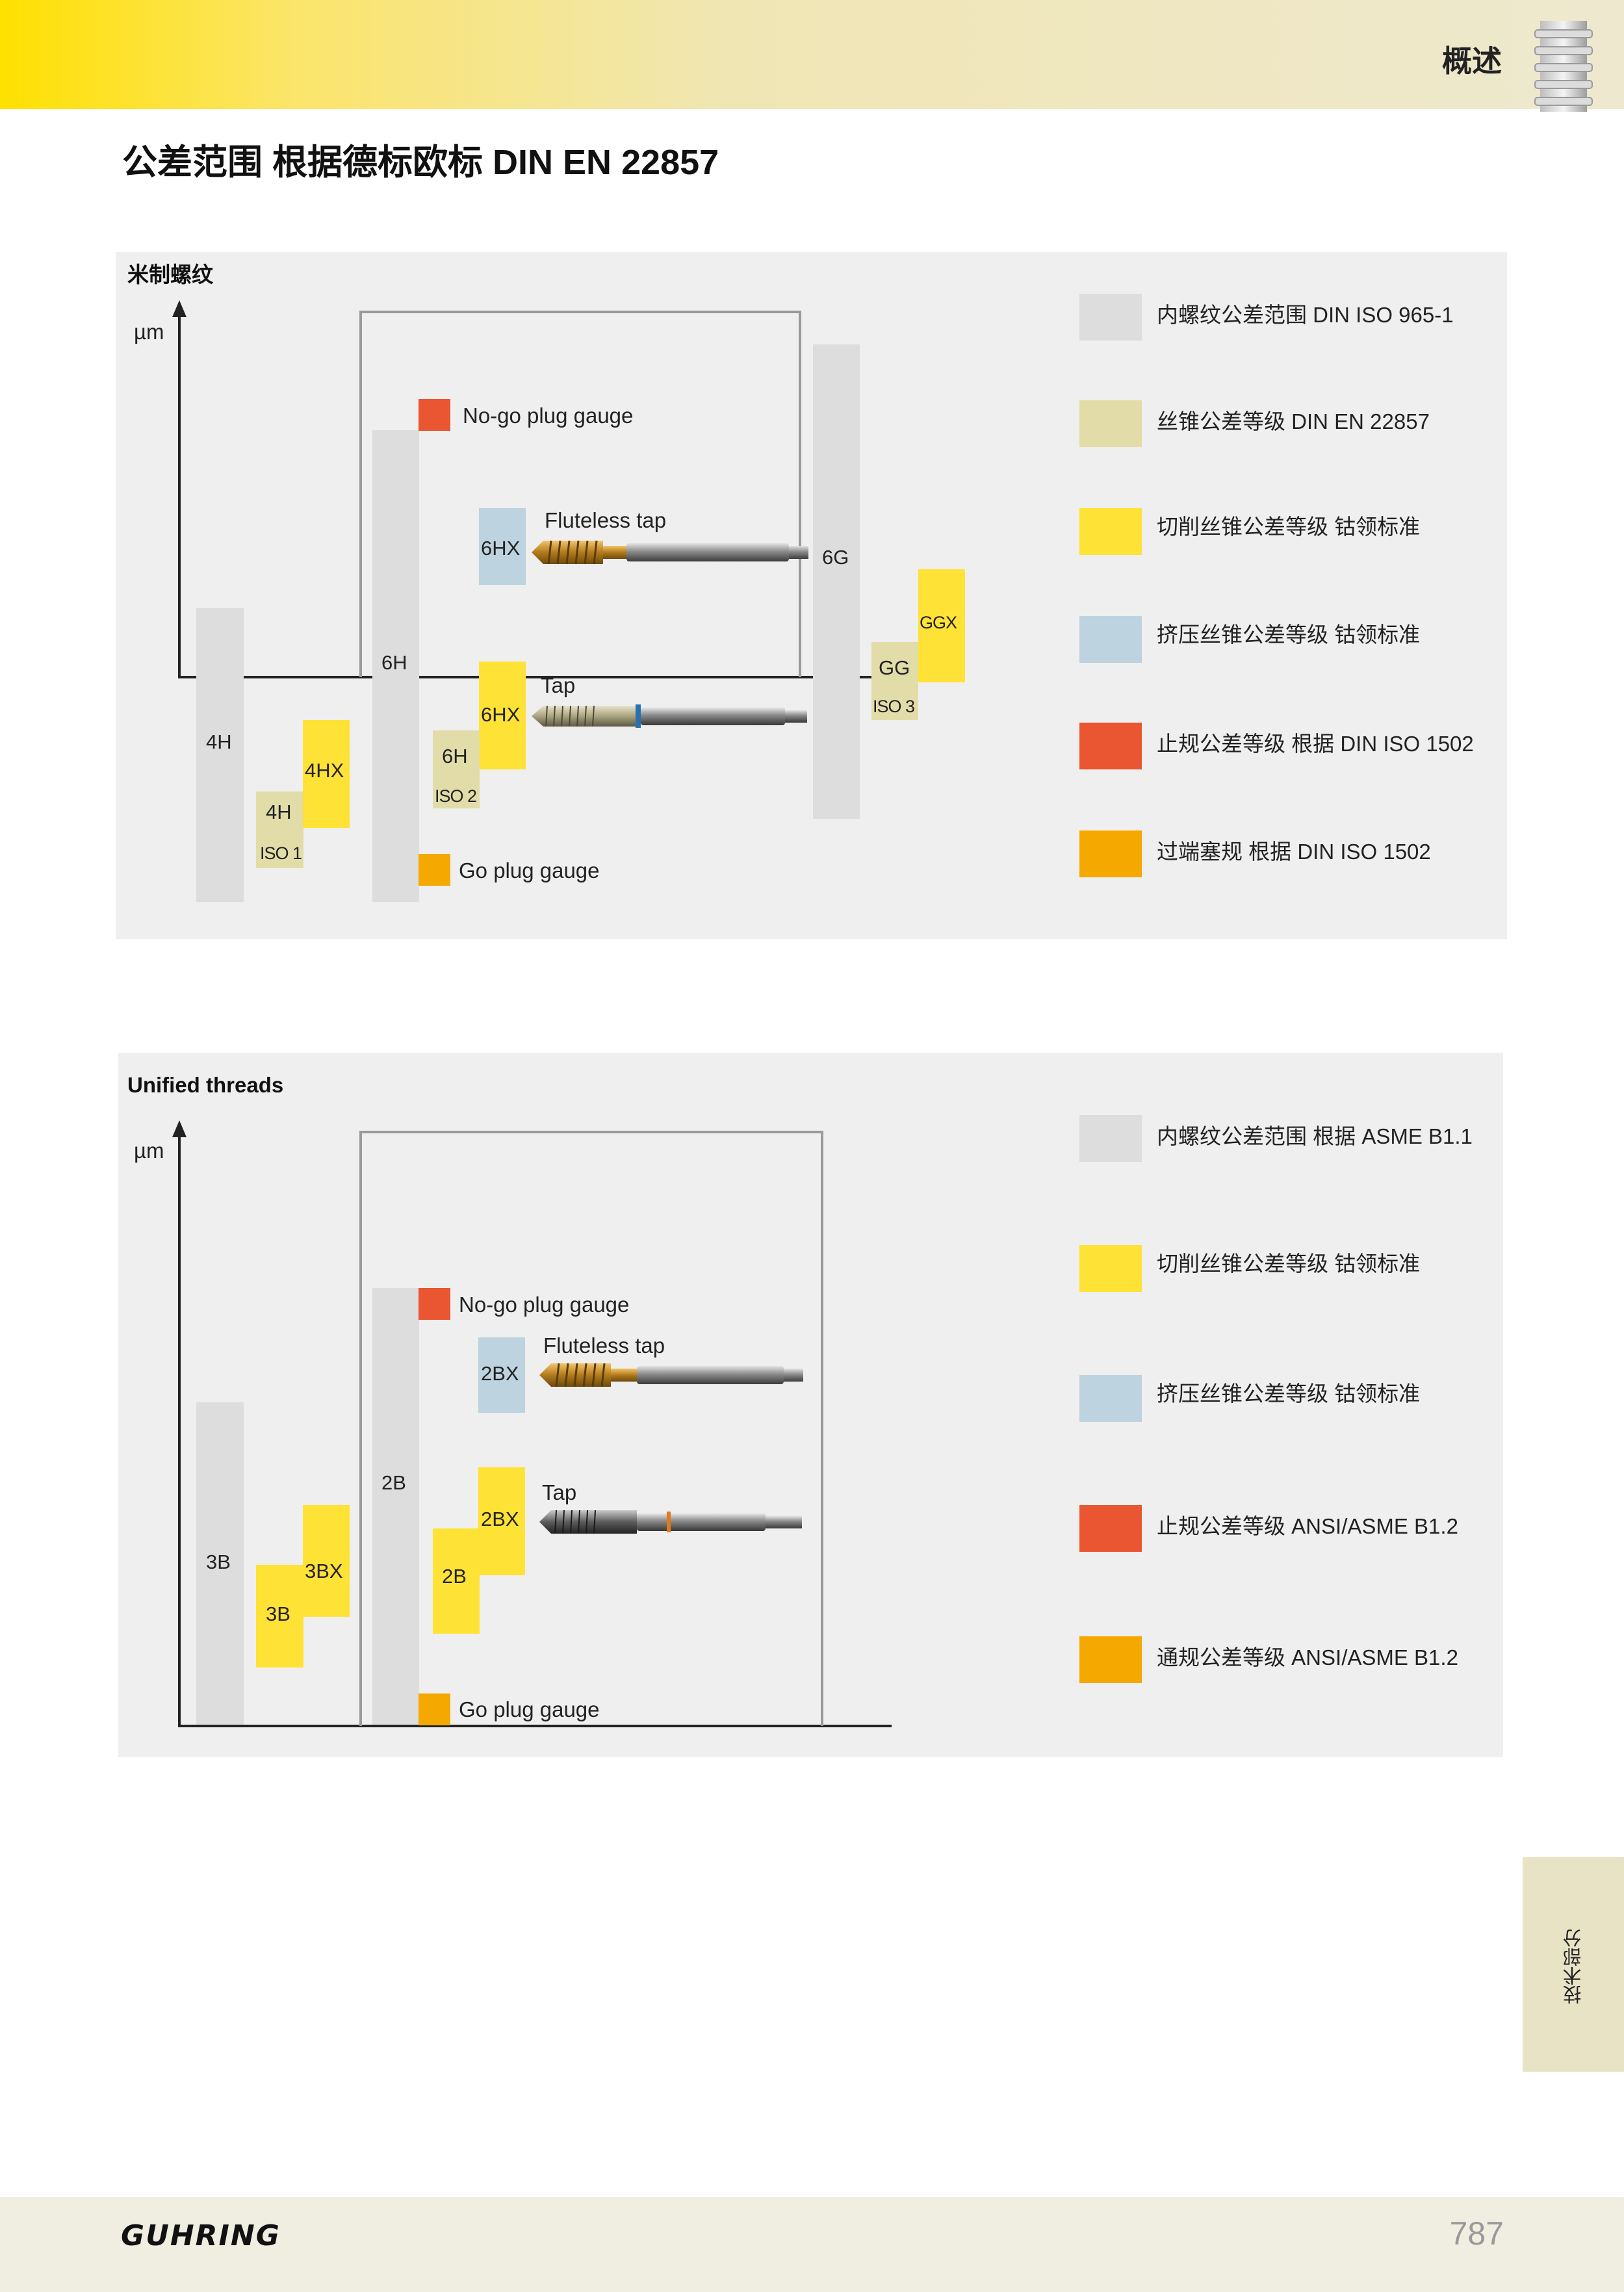 The width and height of the screenshot is (1624, 2292). Describe the element at coordinates (559, 1492) in the screenshot. I see `unified-tap-caption: Tap` at that location.